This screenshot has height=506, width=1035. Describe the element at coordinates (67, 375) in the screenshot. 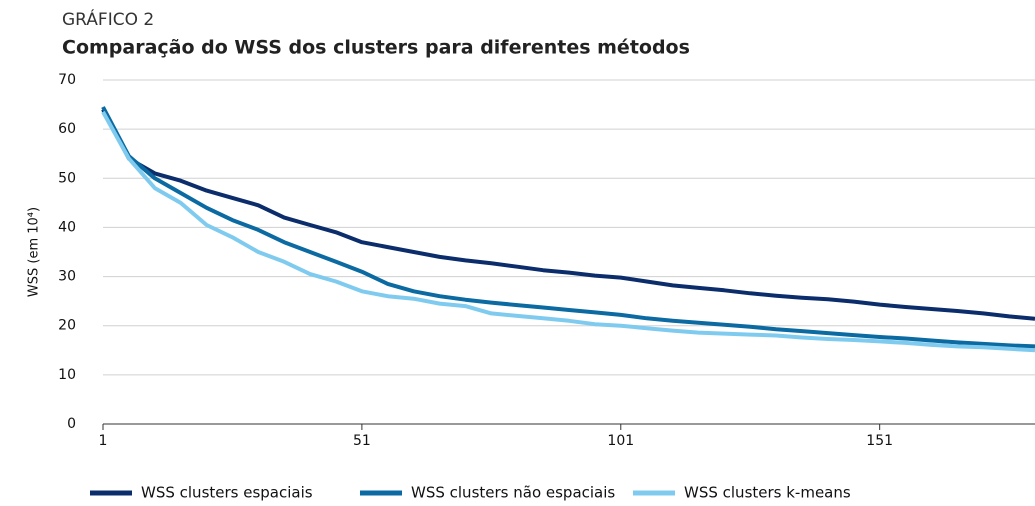

I see `y-tick-label: 10` at that location.